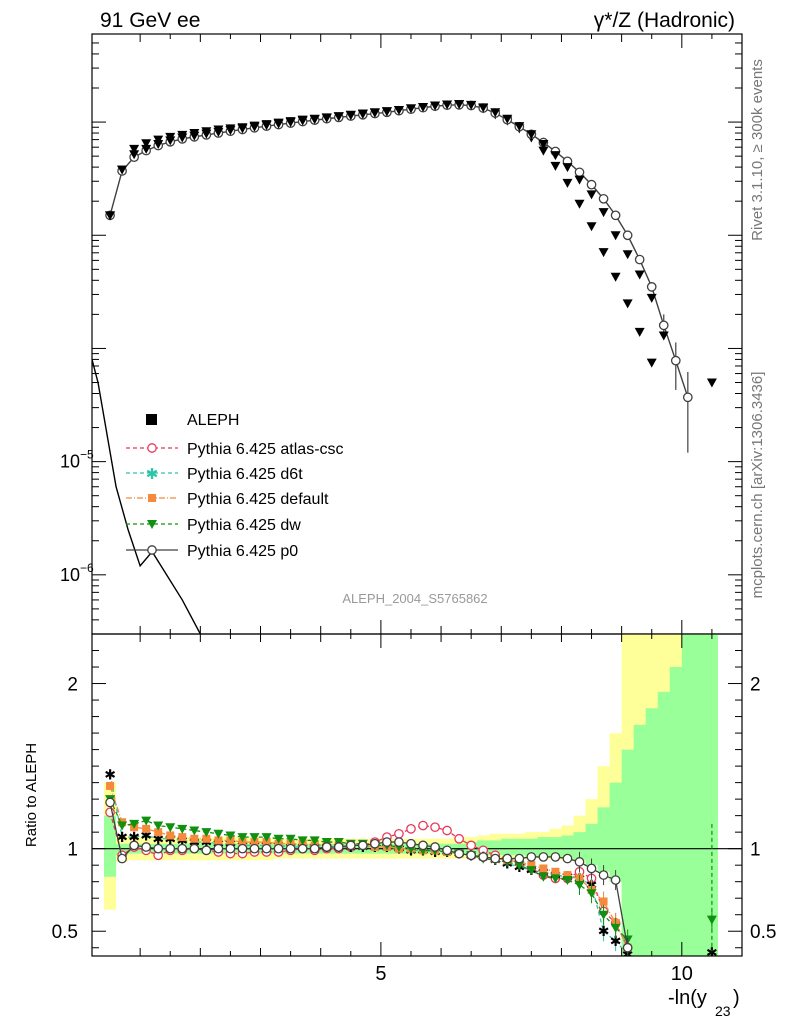 Image resolution: width=786 pixels, height=1024 pixels. What do you see at coordinates (414, 598) in the screenshot?
I see `analysis-label: ALEPH_2004_S5765862` at bounding box center [414, 598].